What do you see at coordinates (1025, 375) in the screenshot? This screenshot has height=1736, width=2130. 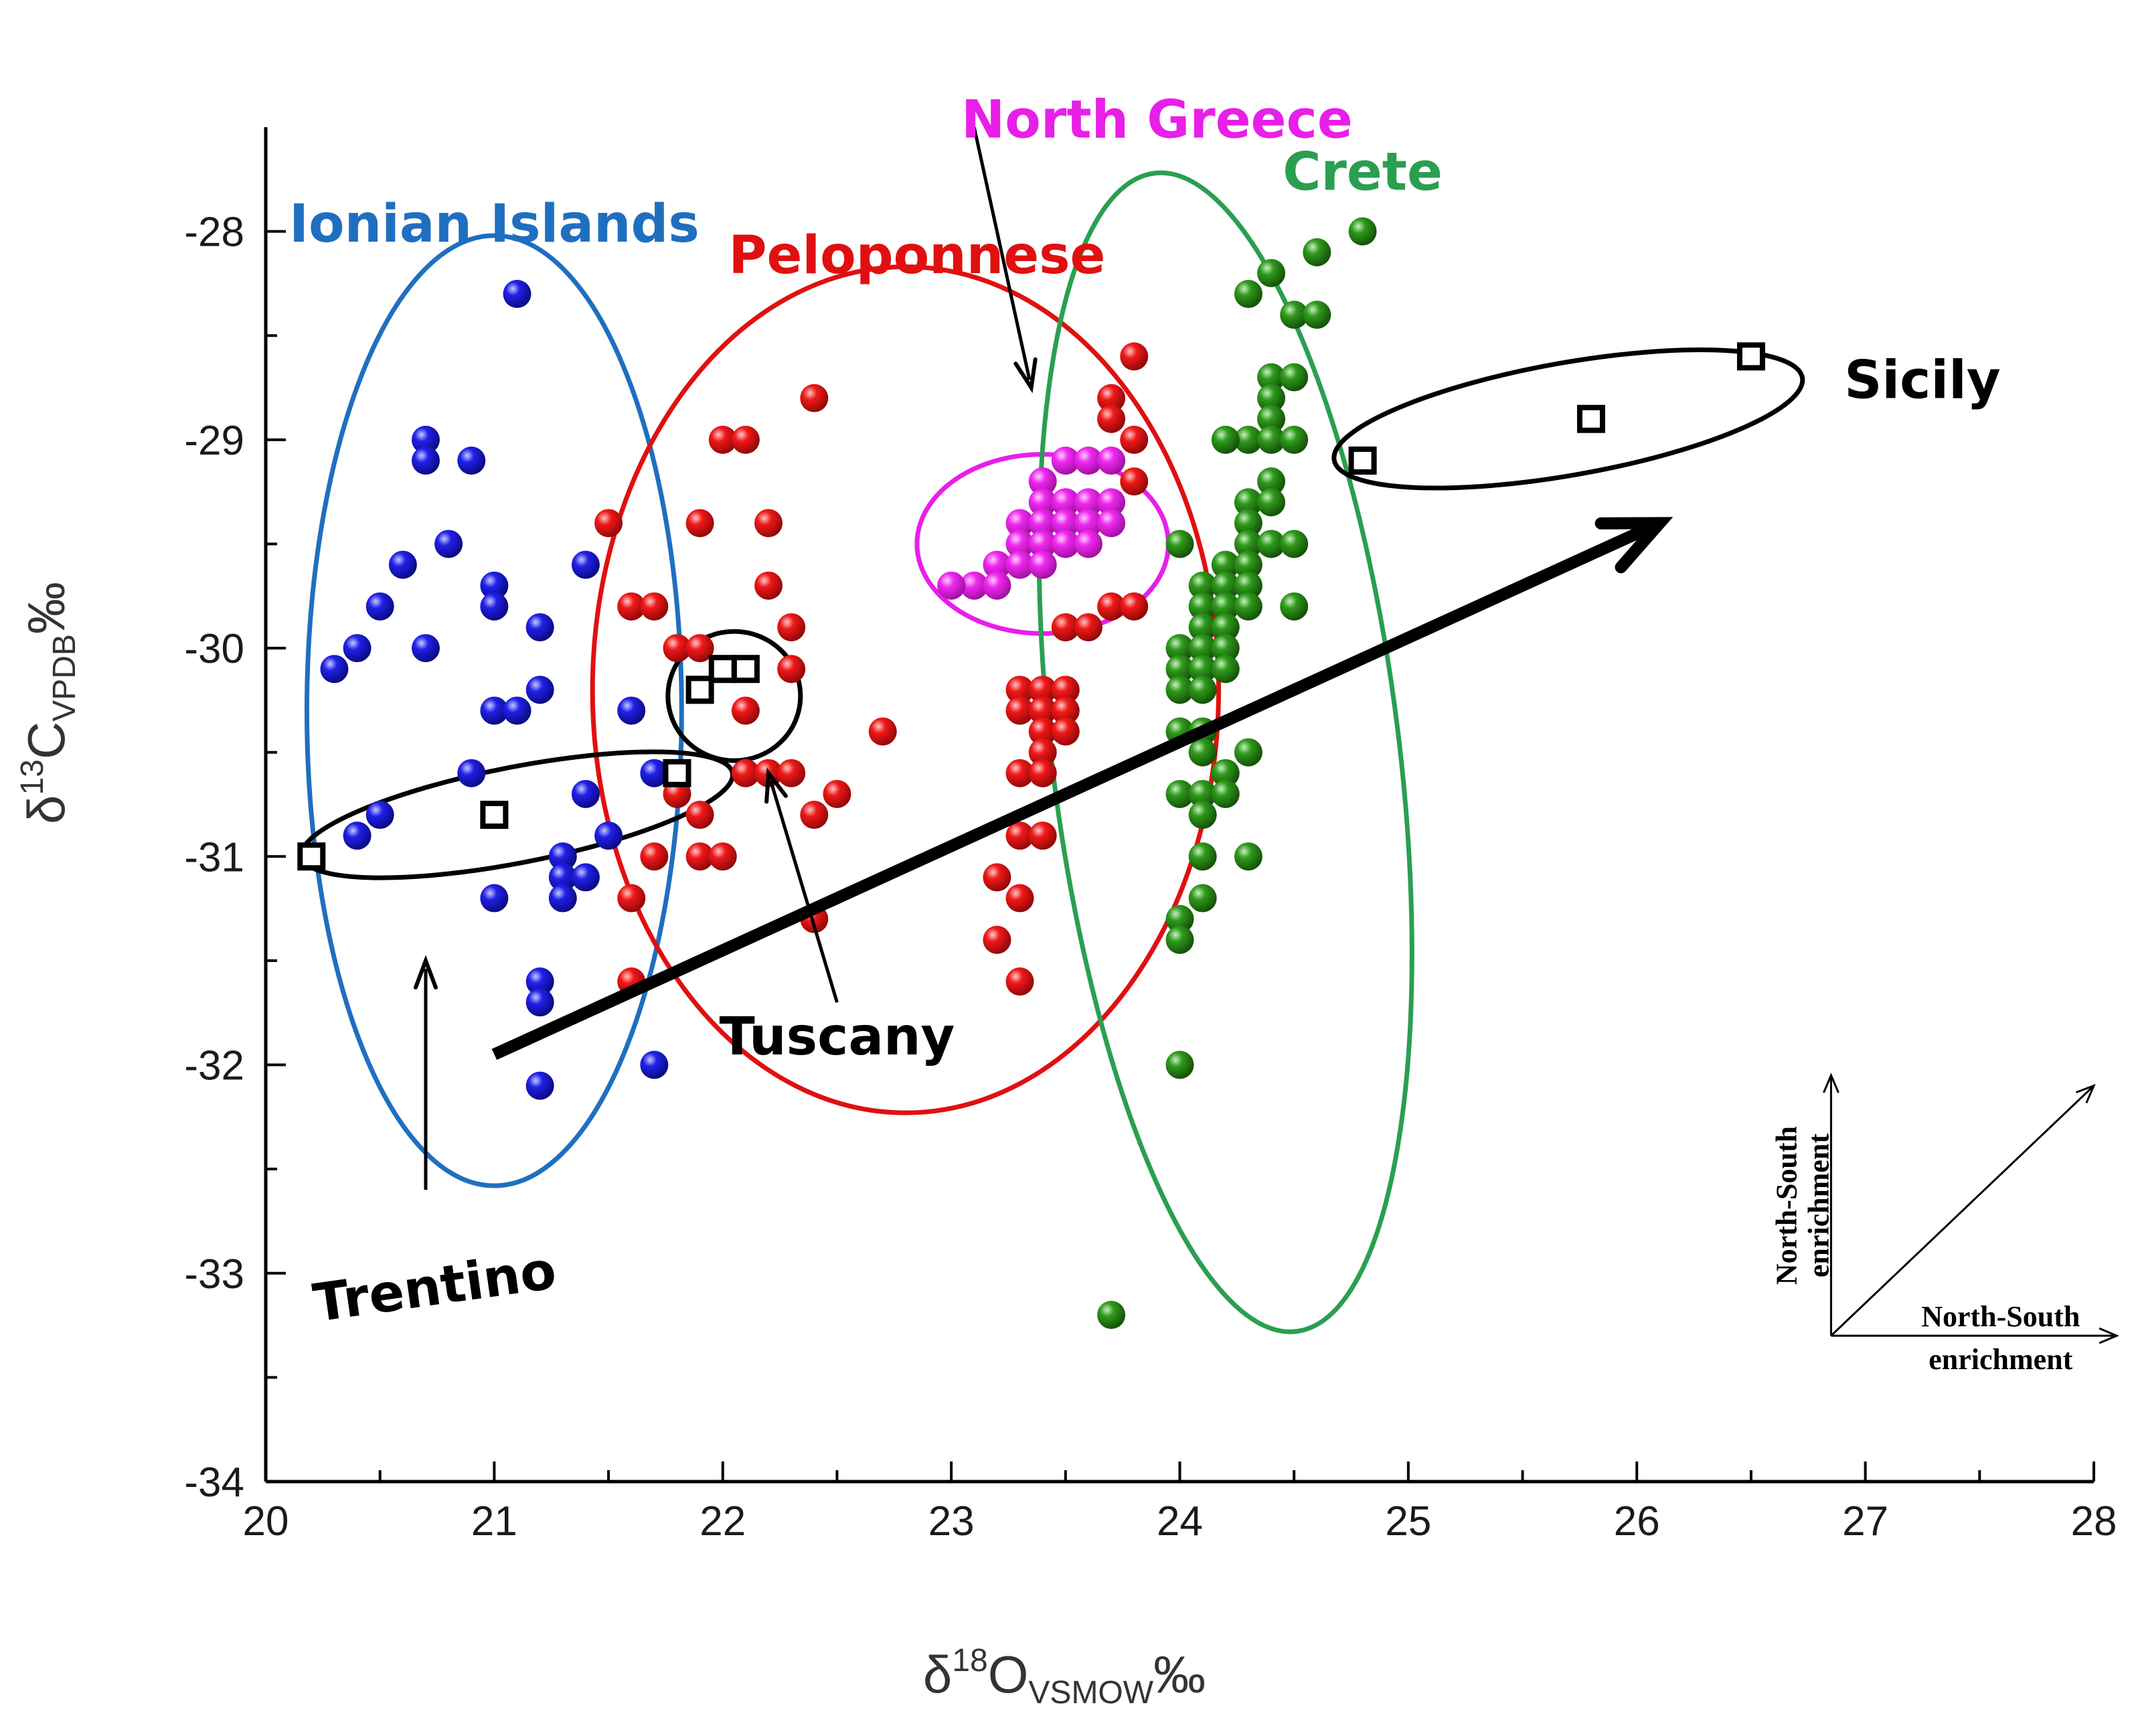 I see `north-greece-pointer-head` at bounding box center [1025, 375].